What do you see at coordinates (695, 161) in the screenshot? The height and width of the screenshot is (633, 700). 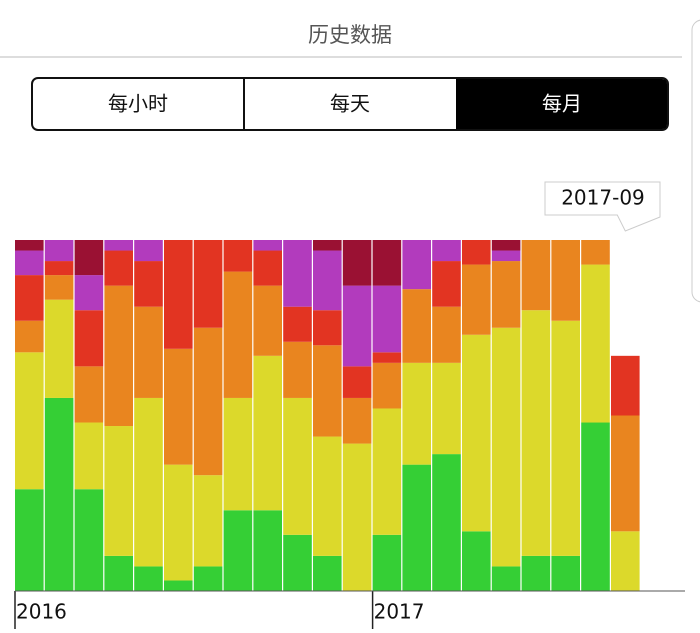 I see `side-panel` at bounding box center [695, 161].